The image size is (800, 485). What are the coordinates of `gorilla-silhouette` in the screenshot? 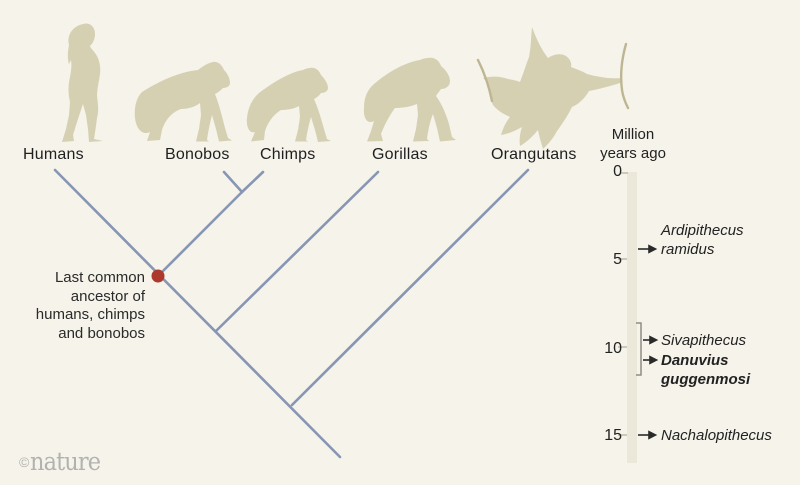 It's located at (409, 99).